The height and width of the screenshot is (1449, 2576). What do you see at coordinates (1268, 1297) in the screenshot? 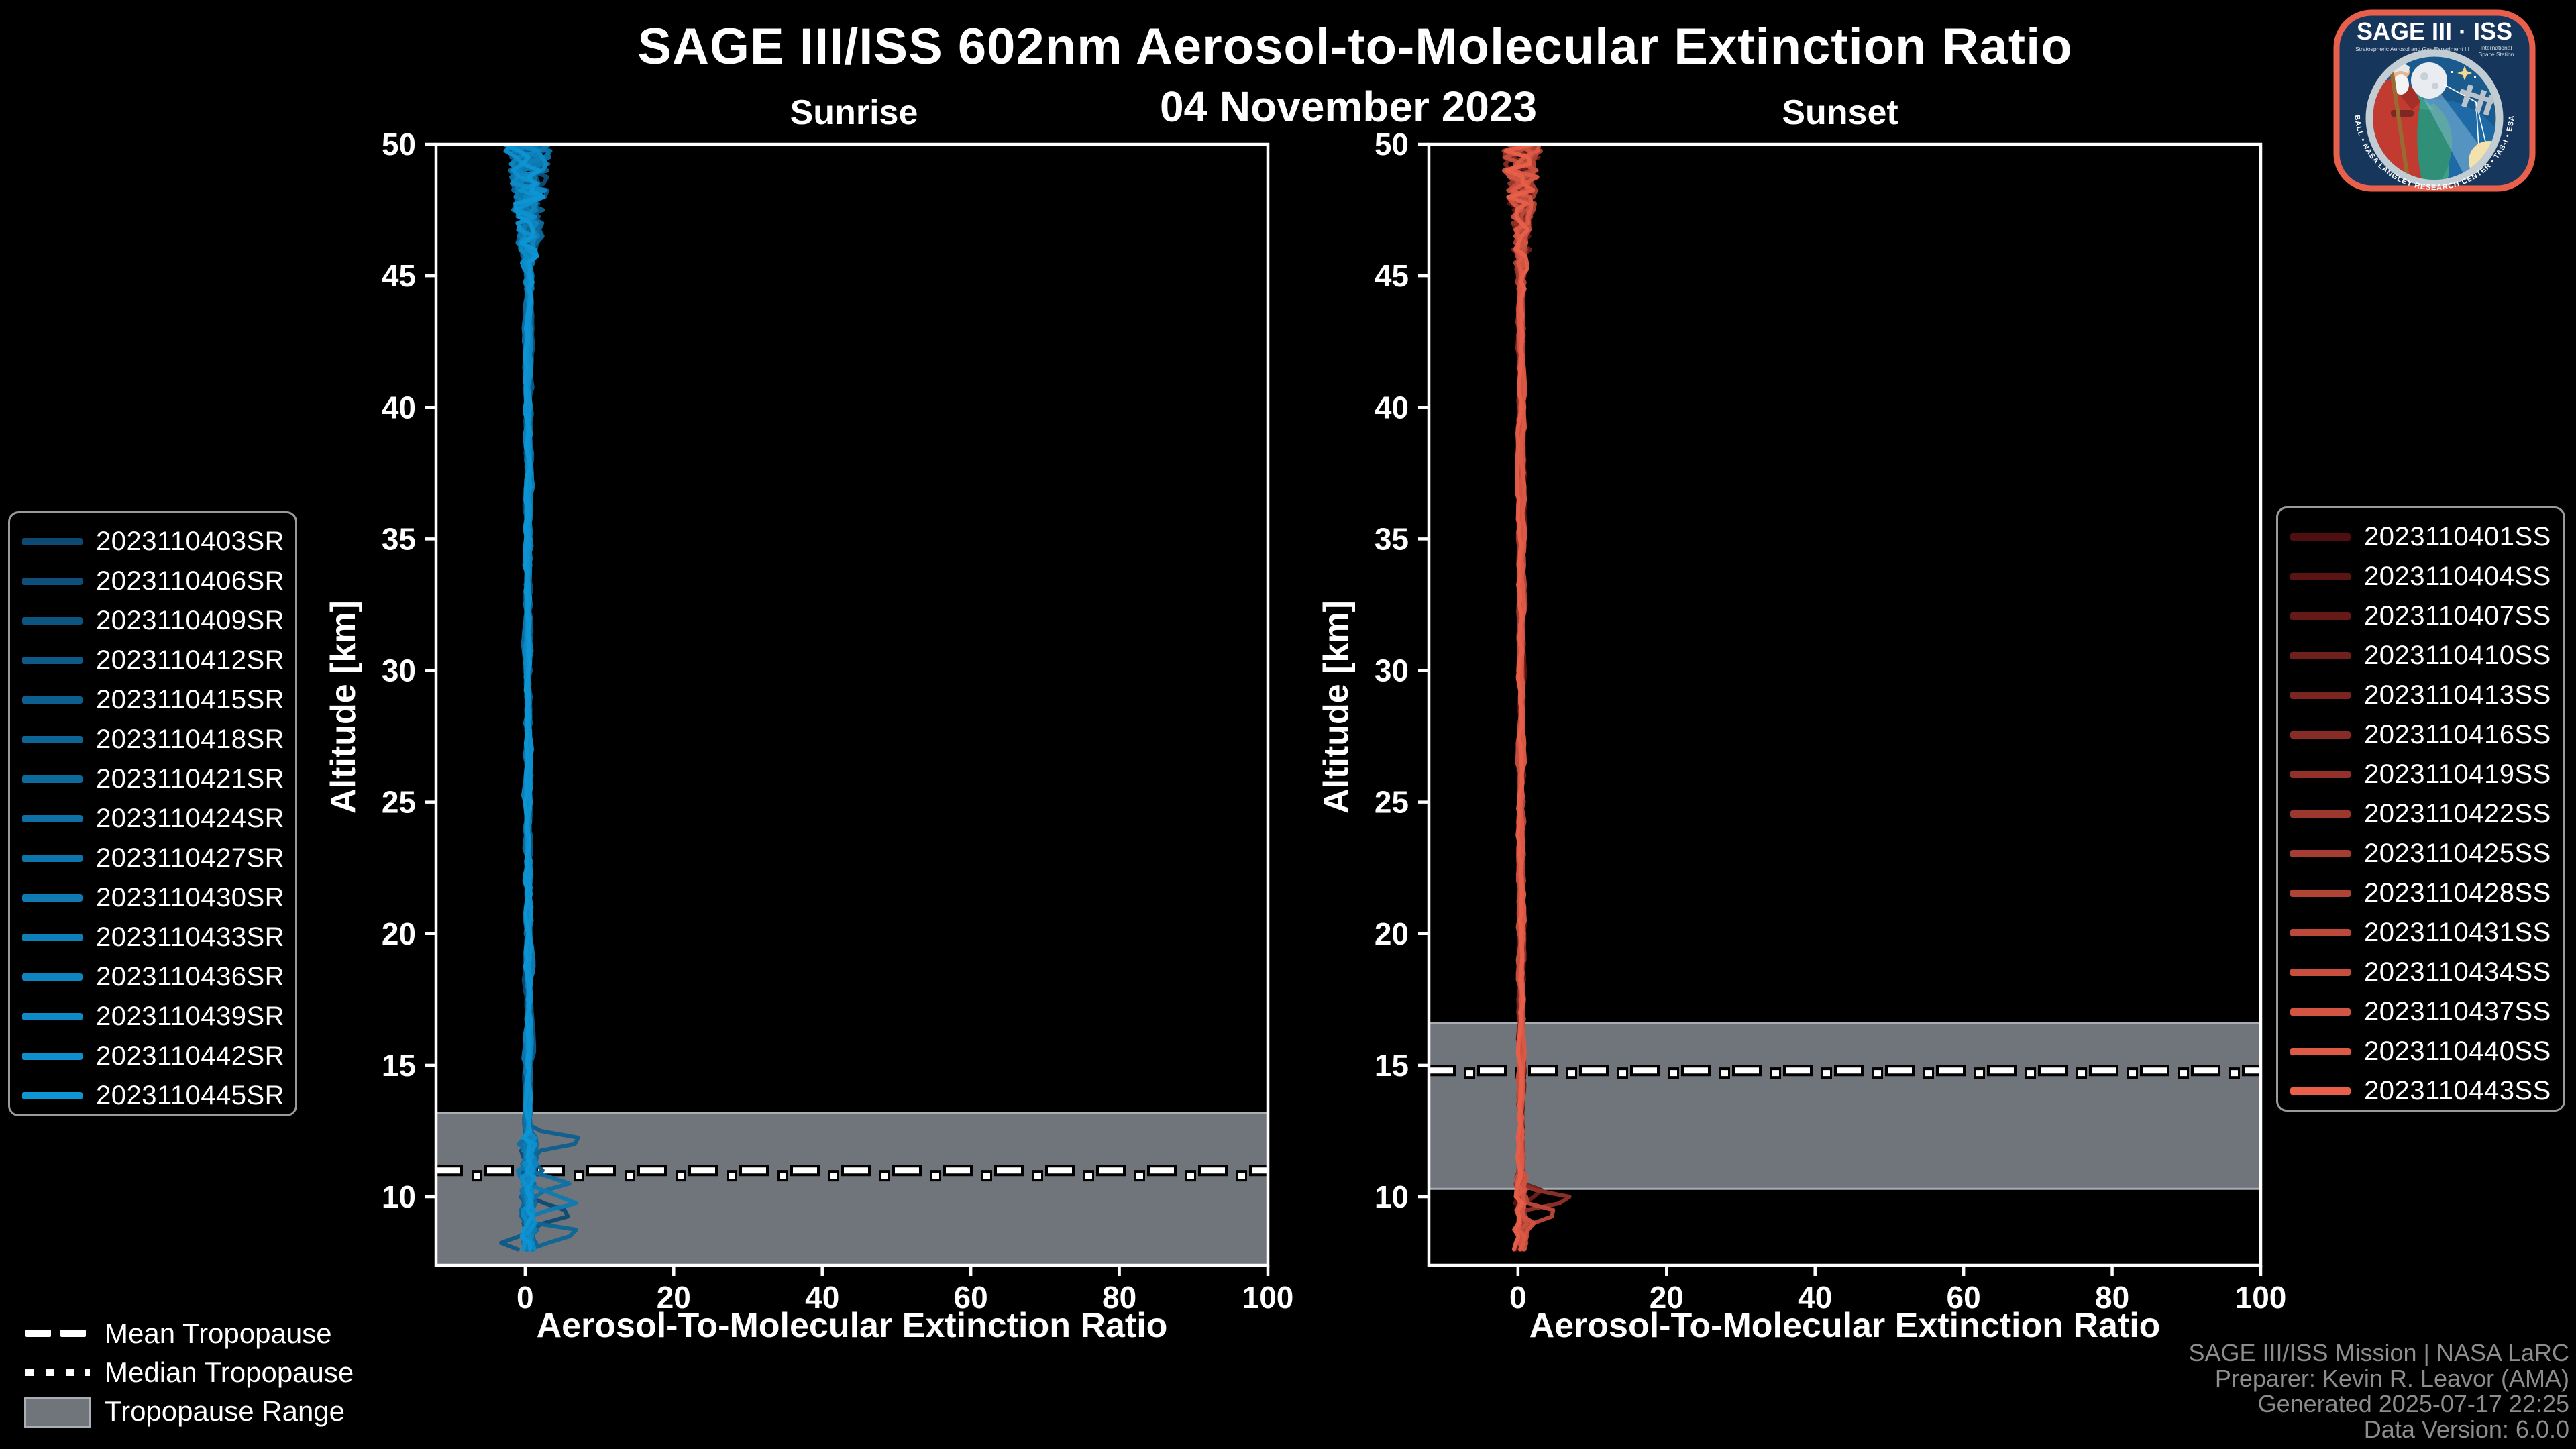
I see `x-tick-label: 100` at bounding box center [1268, 1297].